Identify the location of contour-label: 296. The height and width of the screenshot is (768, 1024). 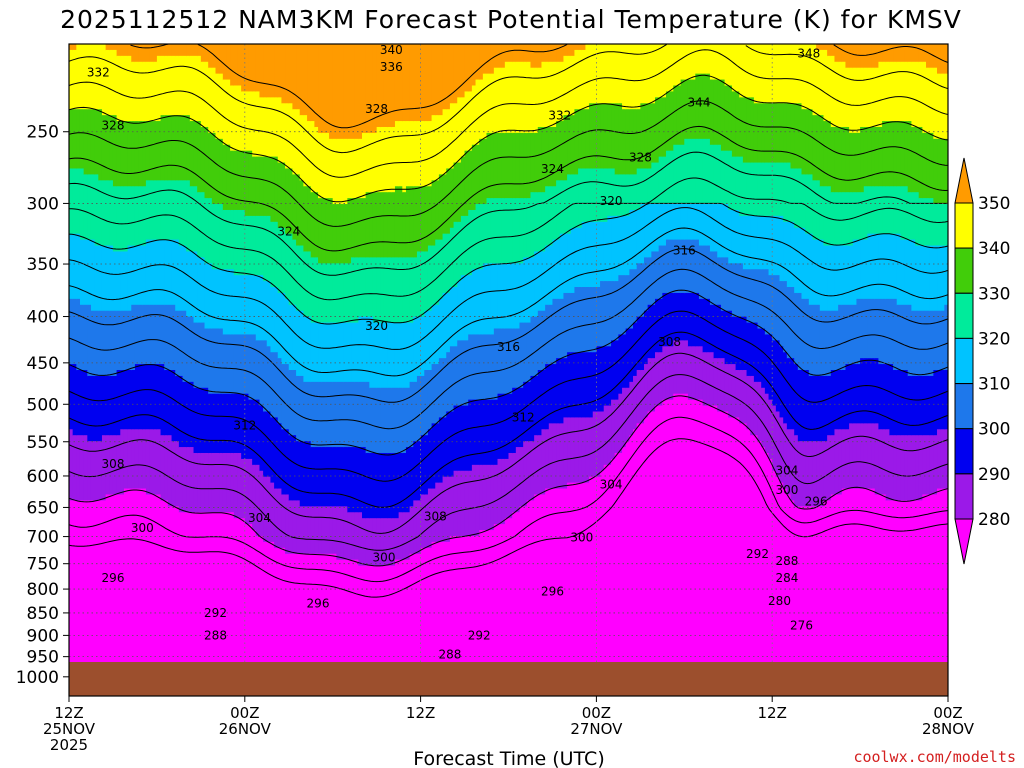
(552, 592).